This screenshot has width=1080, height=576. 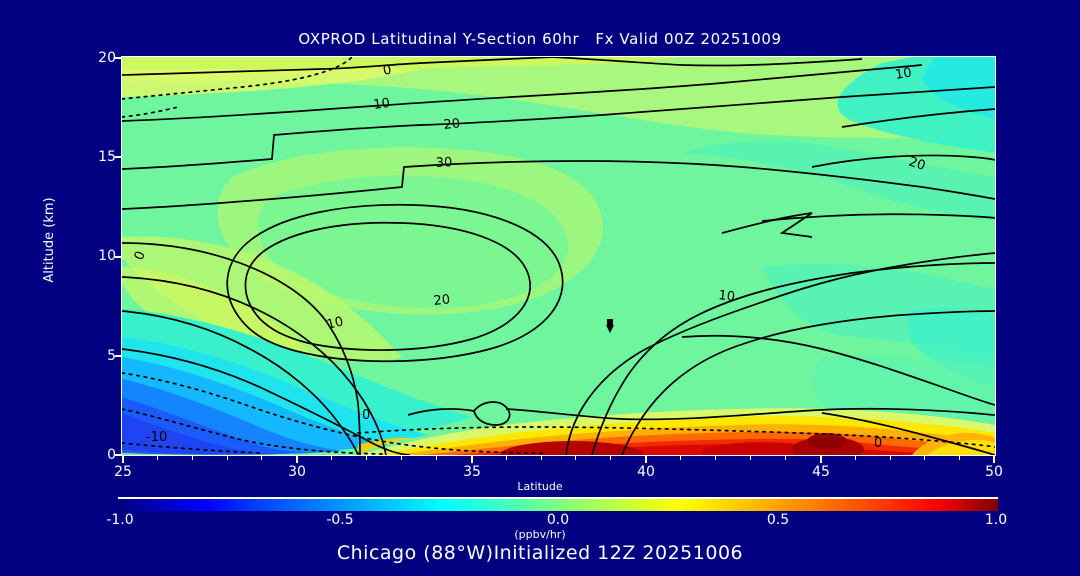 I want to click on contour-label-10-top: 10, so click(x=381, y=104).